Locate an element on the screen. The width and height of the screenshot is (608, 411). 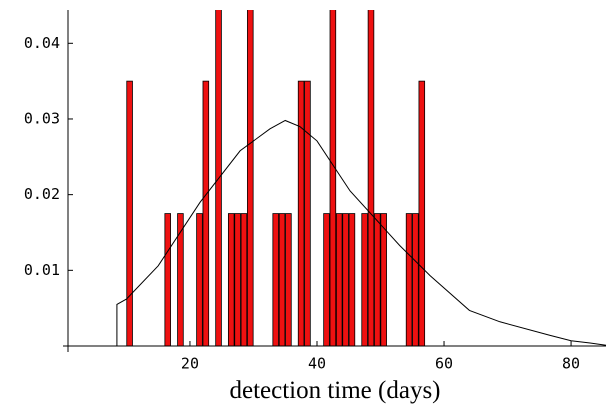
x-tick-label: 40 is located at coordinates (317, 364).